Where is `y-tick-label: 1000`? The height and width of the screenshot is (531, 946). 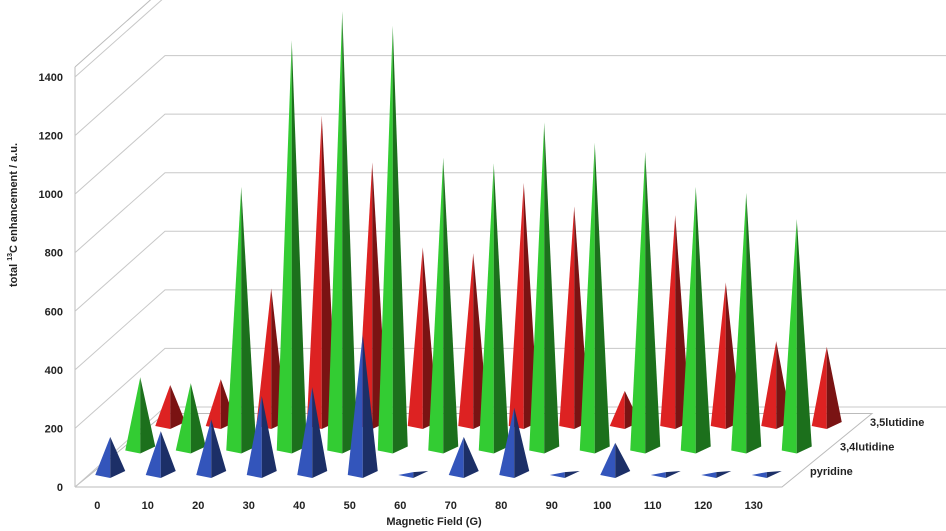 y-tick-label: 1000 is located at coordinates (51, 195).